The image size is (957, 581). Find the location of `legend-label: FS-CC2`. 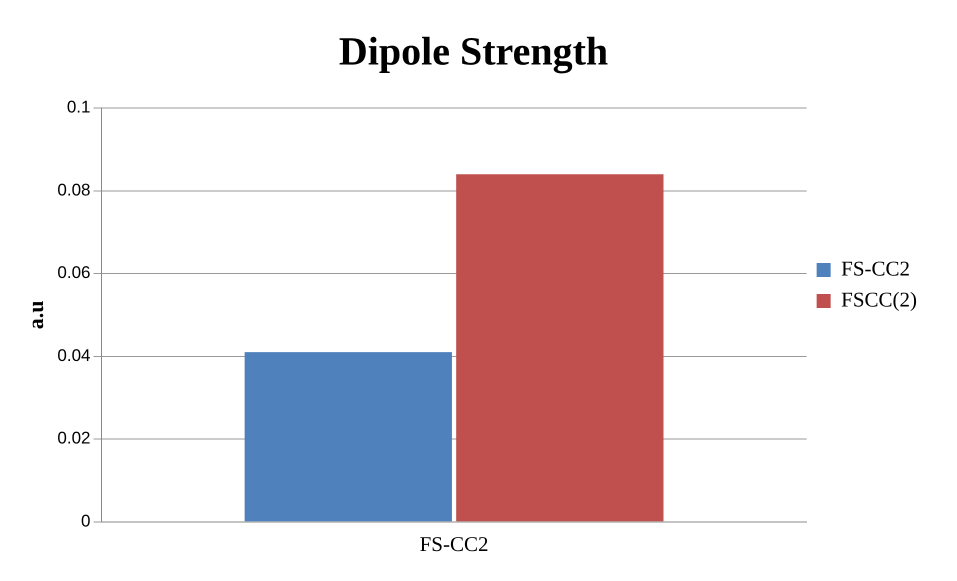

legend-label: FS-CC2 is located at coordinates (875, 268).